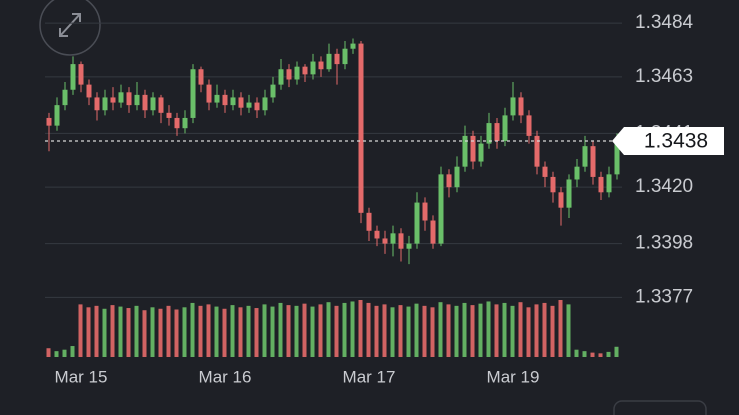  Describe the element at coordinates (660, 407) in the screenshot. I see `bottom-button` at that location.